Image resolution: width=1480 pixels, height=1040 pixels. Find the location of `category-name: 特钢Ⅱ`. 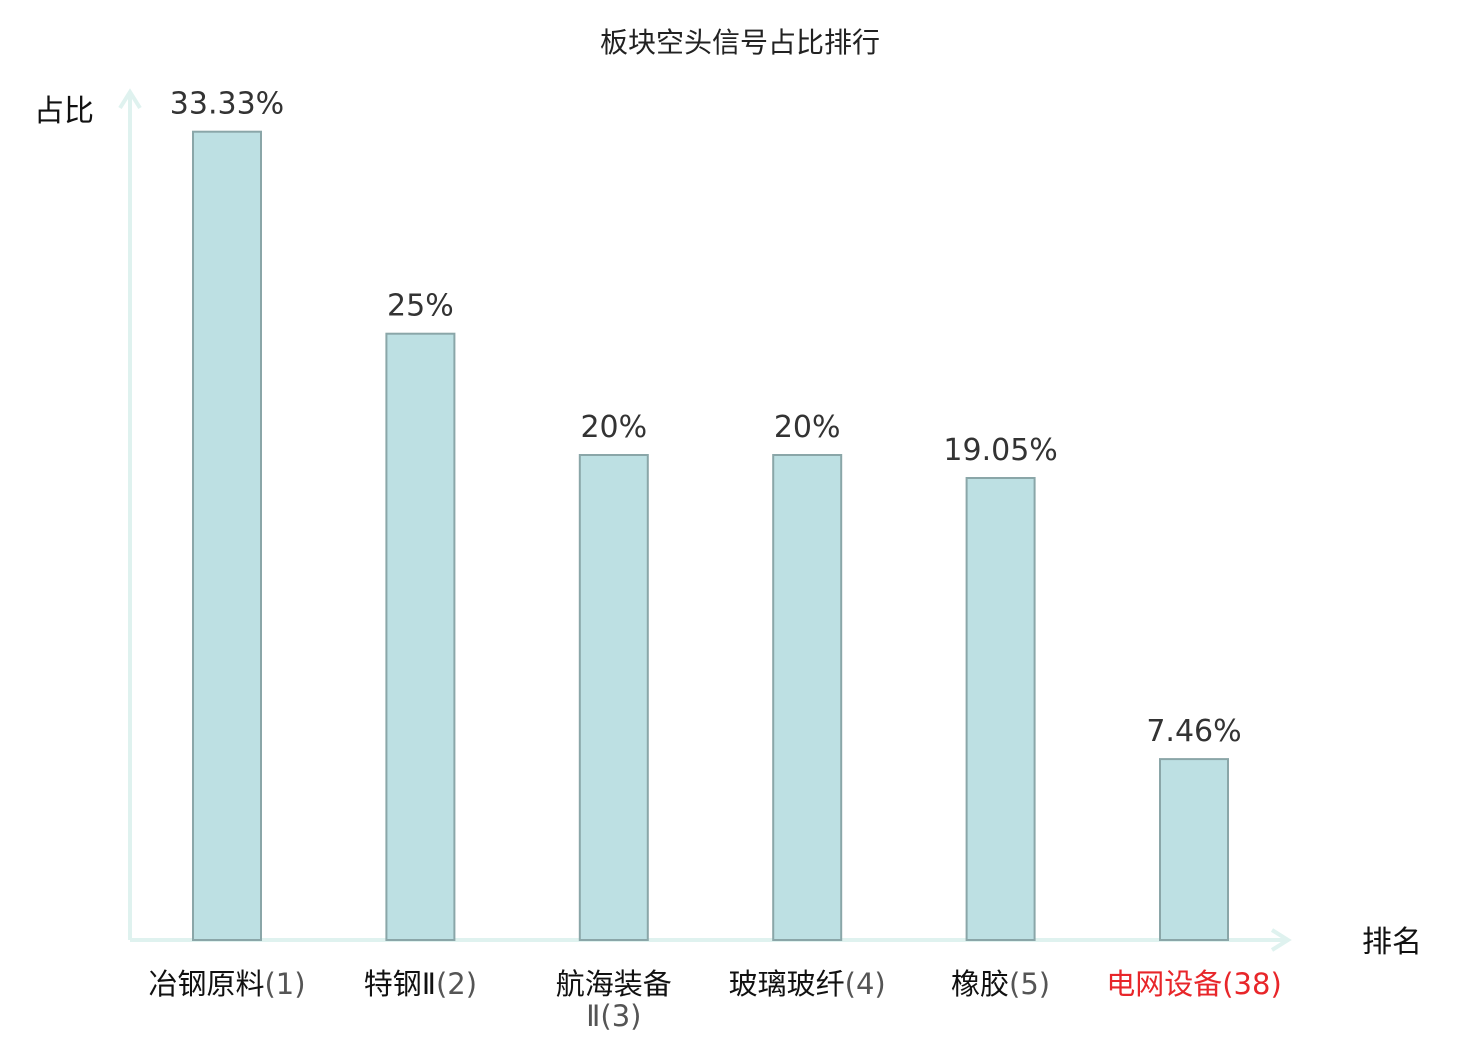

category-name: 特钢Ⅱ is located at coordinates (400, 984).